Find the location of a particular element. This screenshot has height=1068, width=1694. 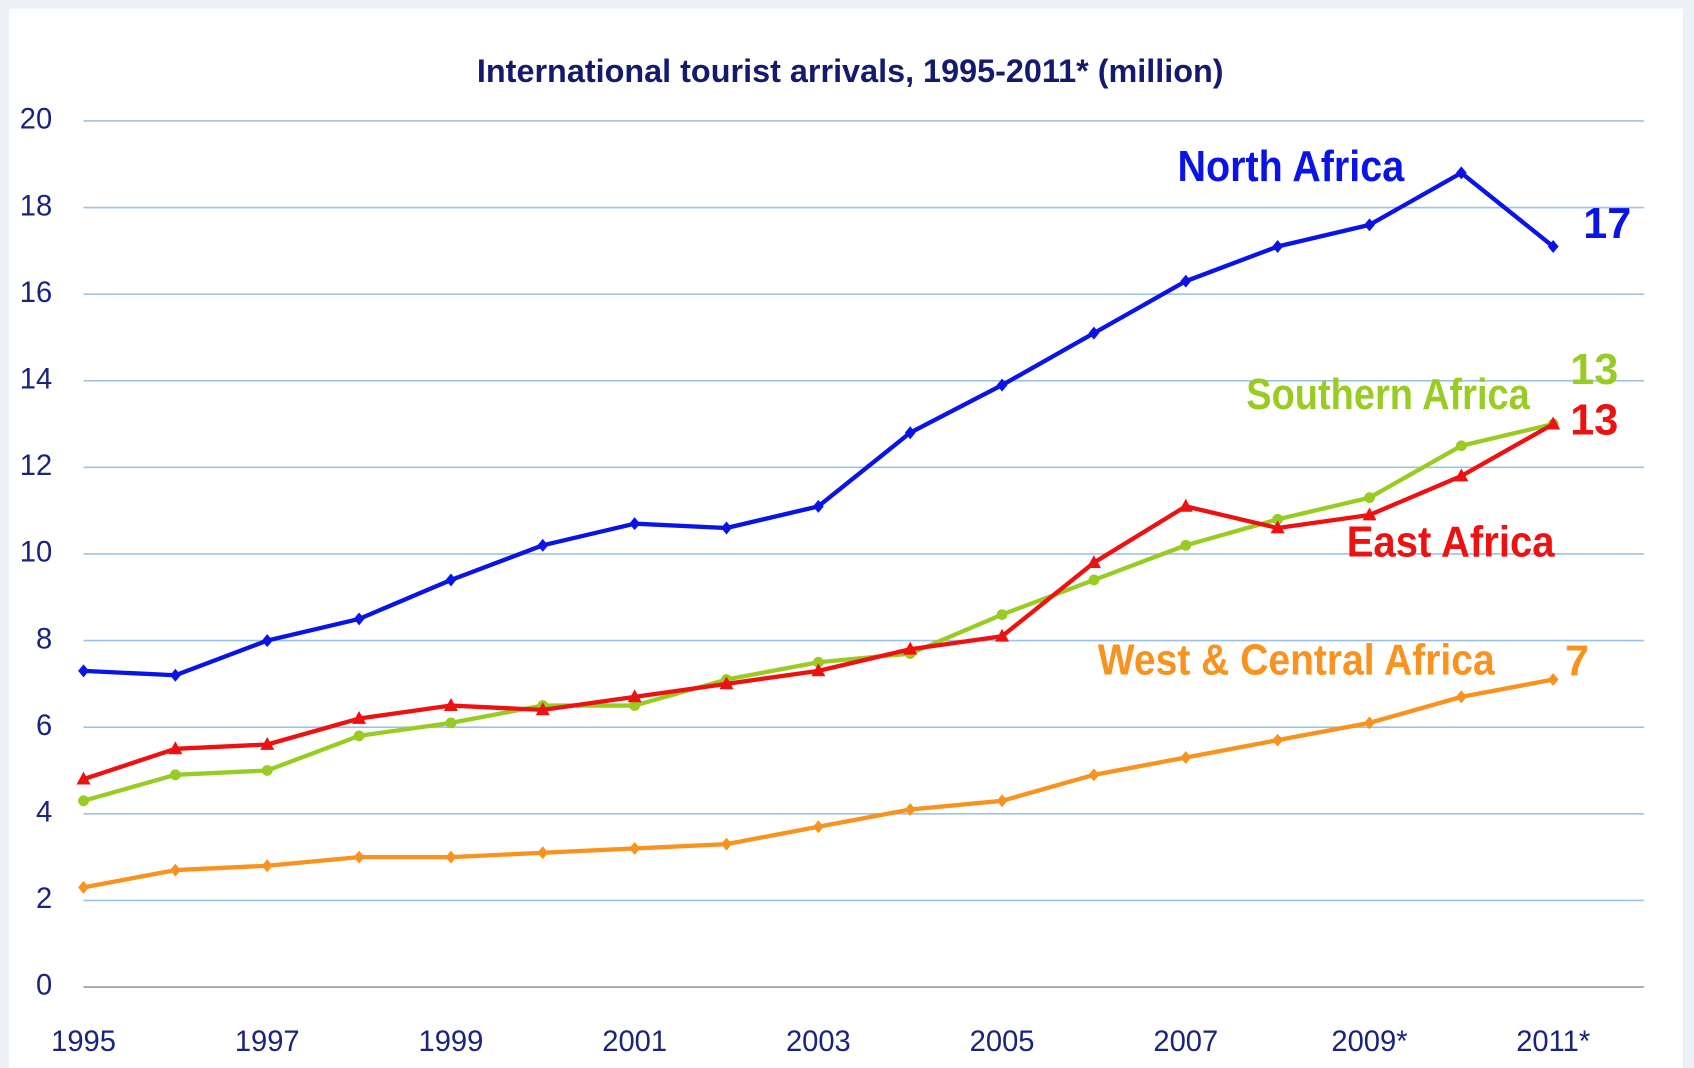

y-tick-label: 12 is located at coordinates (36, 466).